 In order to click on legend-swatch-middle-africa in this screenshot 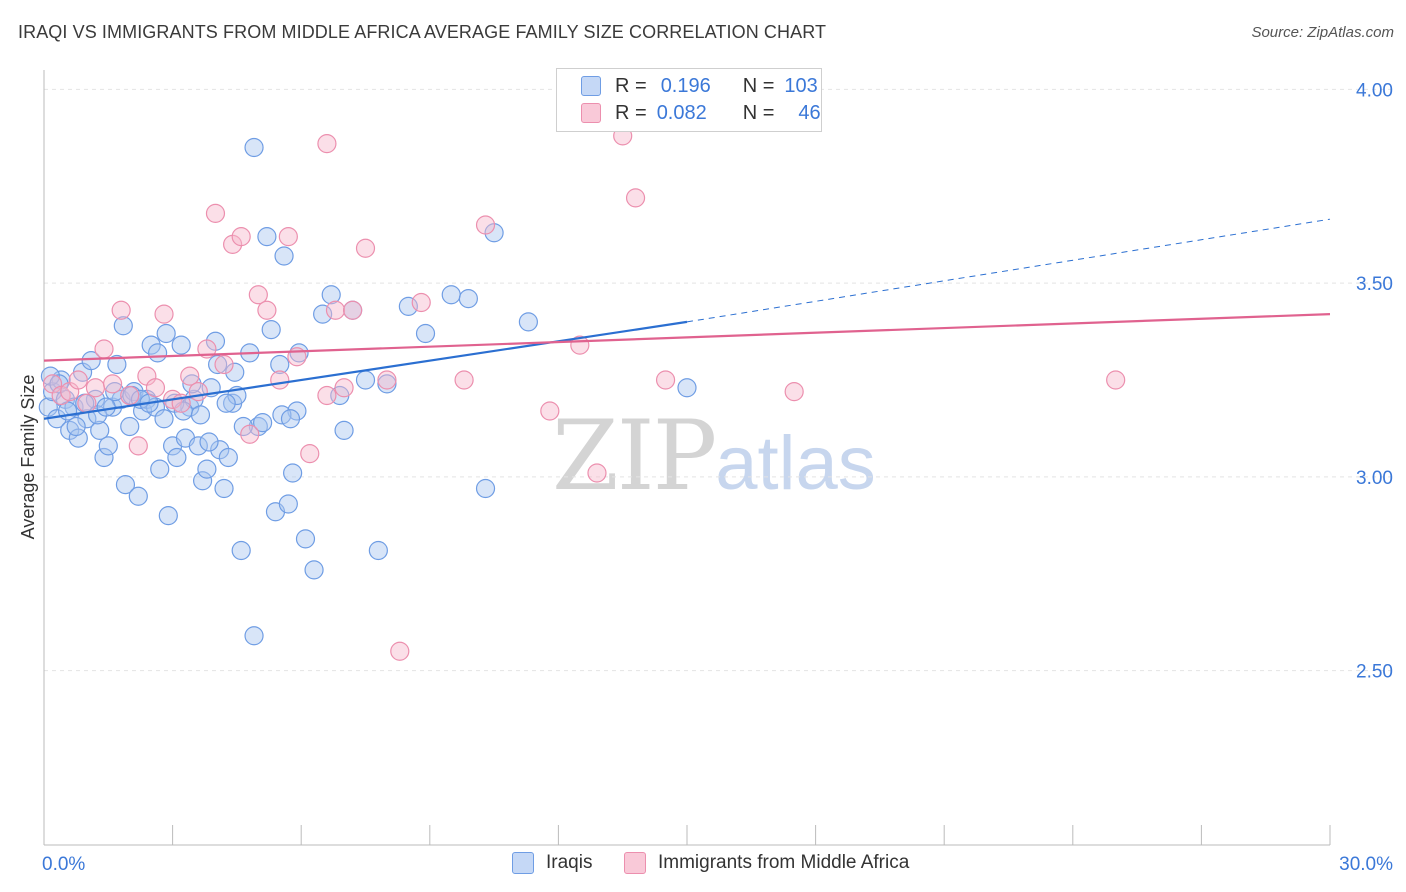, I will do `click(635, 863)`.